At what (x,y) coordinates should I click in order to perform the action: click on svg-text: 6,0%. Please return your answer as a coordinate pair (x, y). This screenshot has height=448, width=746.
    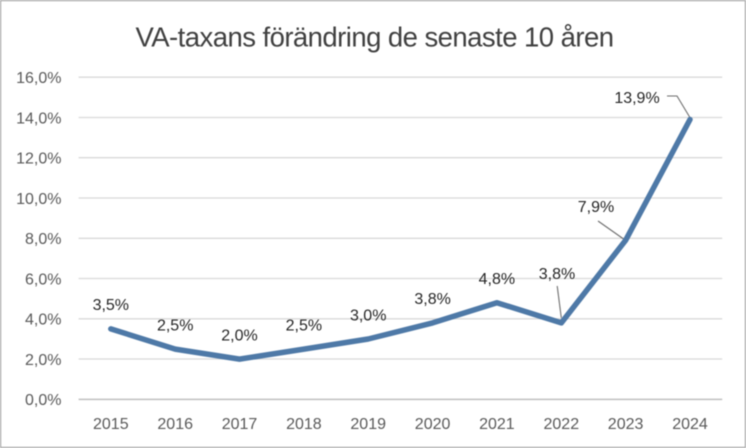
    Looking at the image, I should click on (43, 279).